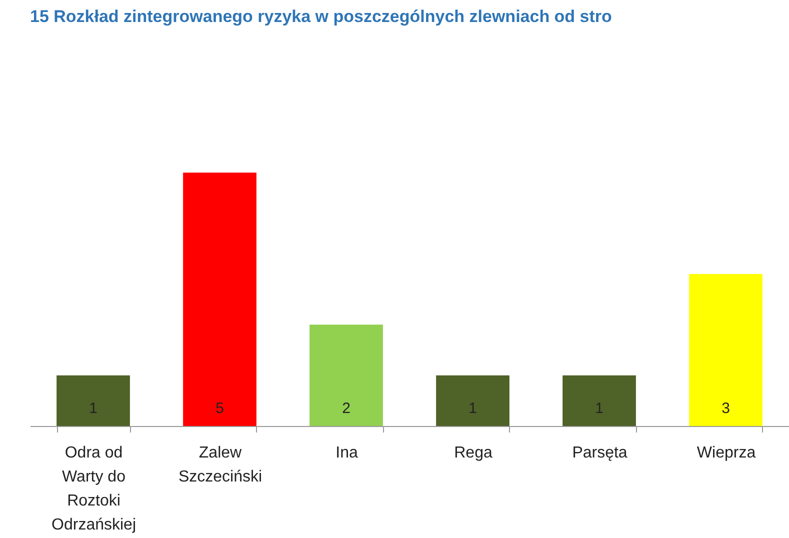 This screenshot has height=538, width=789. Describe the element at coordinates (473, 453) in the screenshot. I see `x-tick-label: Rega` at that location.